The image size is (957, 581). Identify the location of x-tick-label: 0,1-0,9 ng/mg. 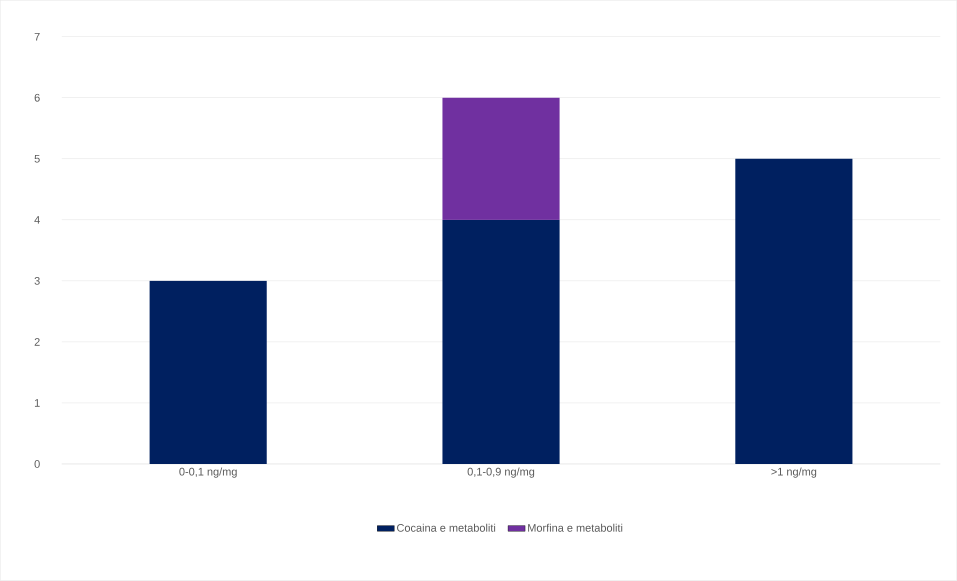
(501, 473).